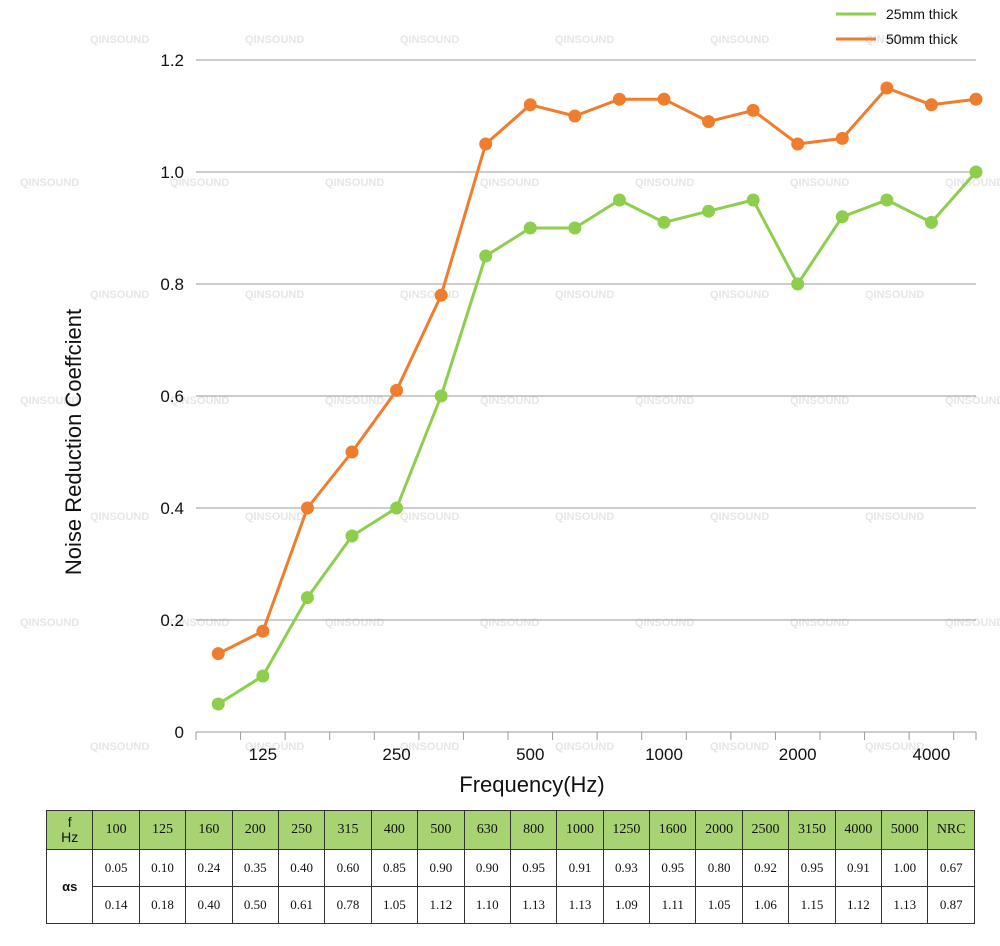  Describe the element at coordinates (626, 905) in the screenshot. I see `value-cell-50mm: 1.09` at that location.